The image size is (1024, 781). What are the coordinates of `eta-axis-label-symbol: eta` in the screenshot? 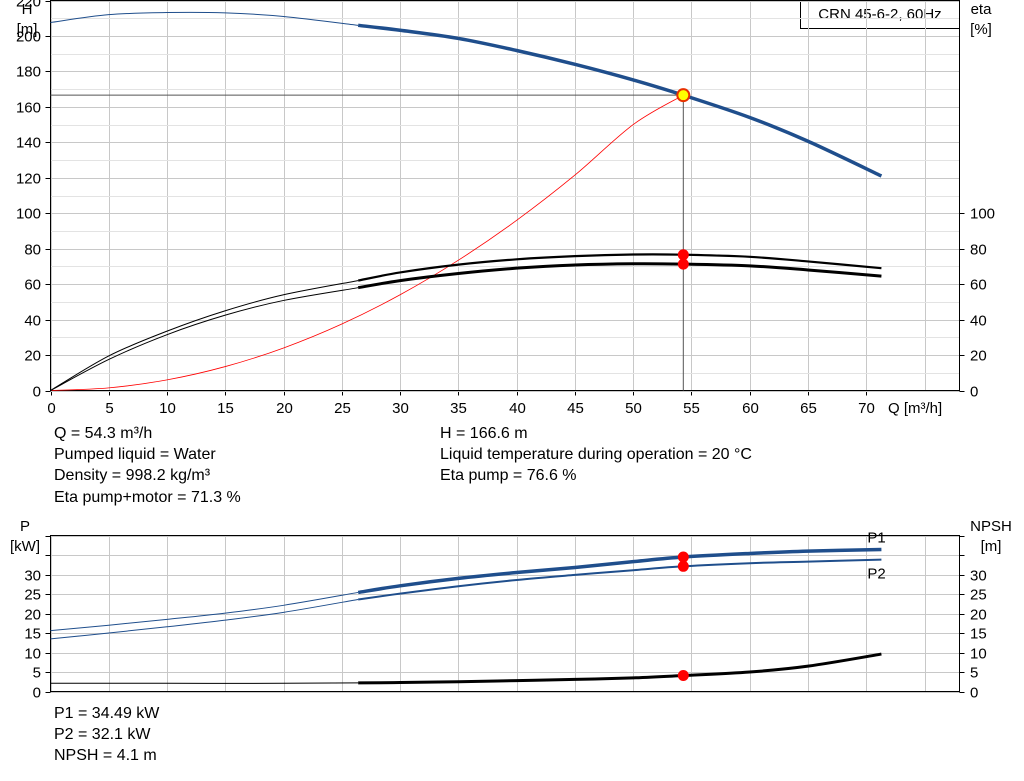 It's located at (982, 9).